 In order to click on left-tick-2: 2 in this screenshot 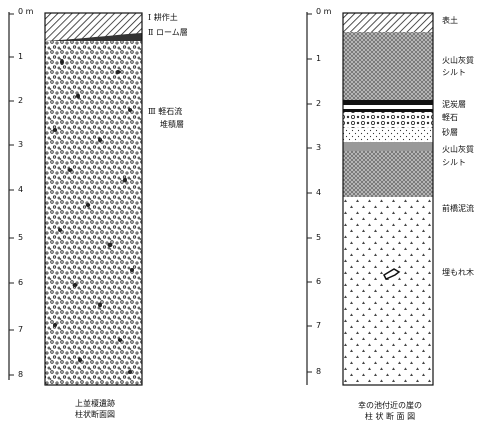, I will do `click(21, 100)`.